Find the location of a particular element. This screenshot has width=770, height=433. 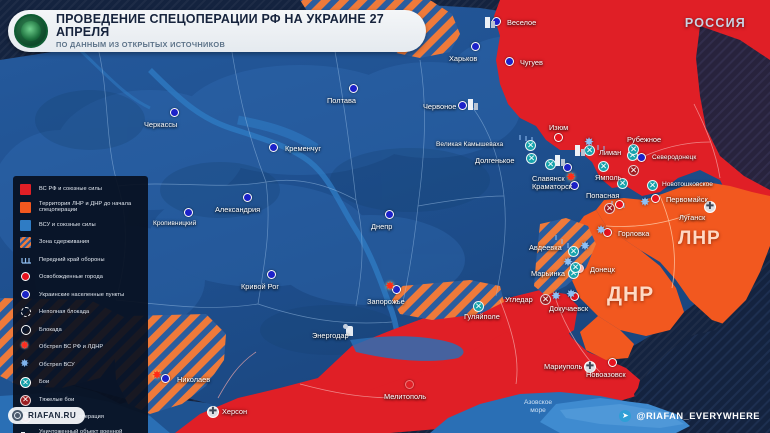

city-label: Кропивницкий is located at coordinates (175, 223).